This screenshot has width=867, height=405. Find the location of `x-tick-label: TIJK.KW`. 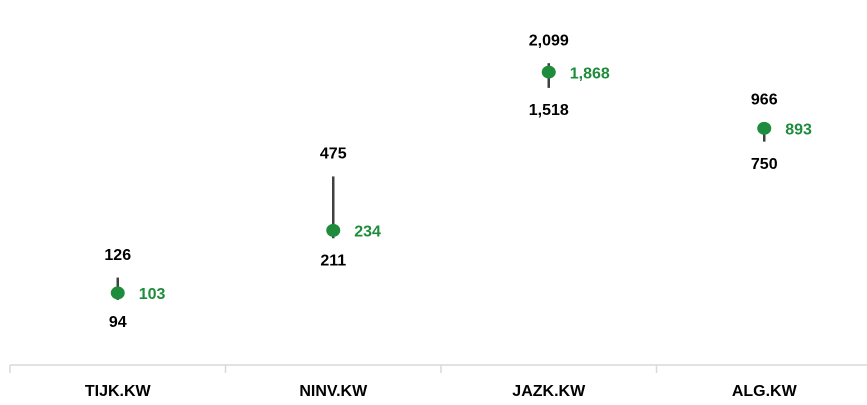

x-tick-label: TIJK.KW is located at coordinates (118, 391).